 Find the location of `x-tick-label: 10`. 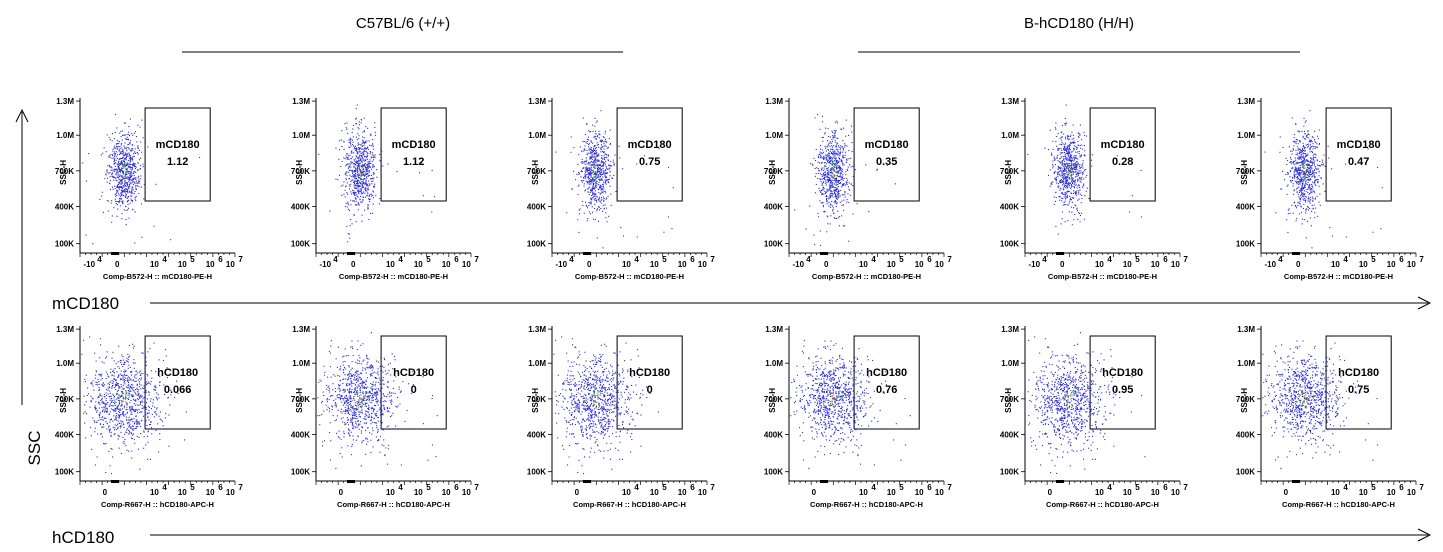

x-tick-label: 10 is located at coordinates (466, 264).